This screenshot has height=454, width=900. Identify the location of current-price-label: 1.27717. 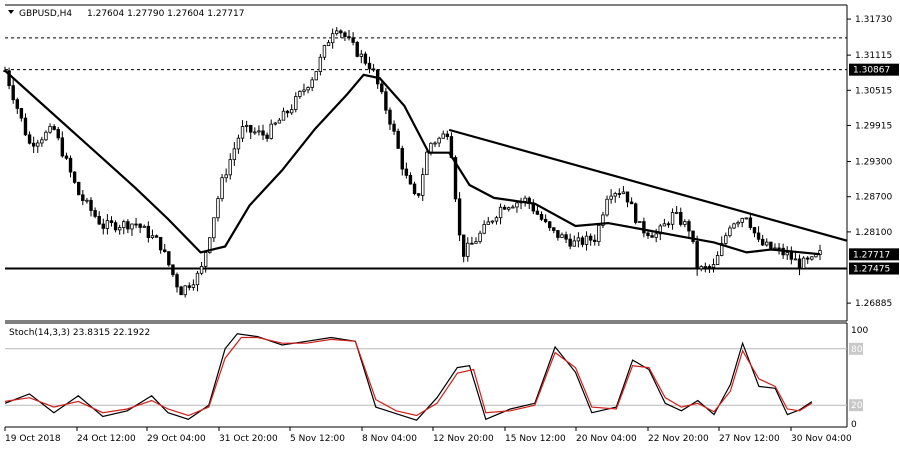
(871, 255).